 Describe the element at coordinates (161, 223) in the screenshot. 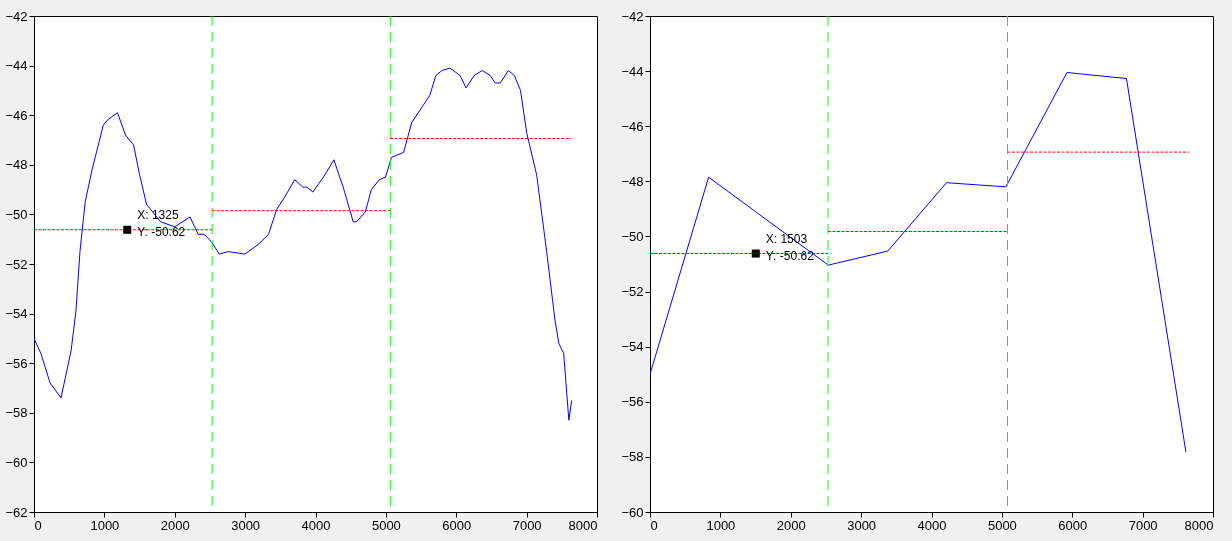

I see `annotation: X: 1325 Y: -50.62` at that location.